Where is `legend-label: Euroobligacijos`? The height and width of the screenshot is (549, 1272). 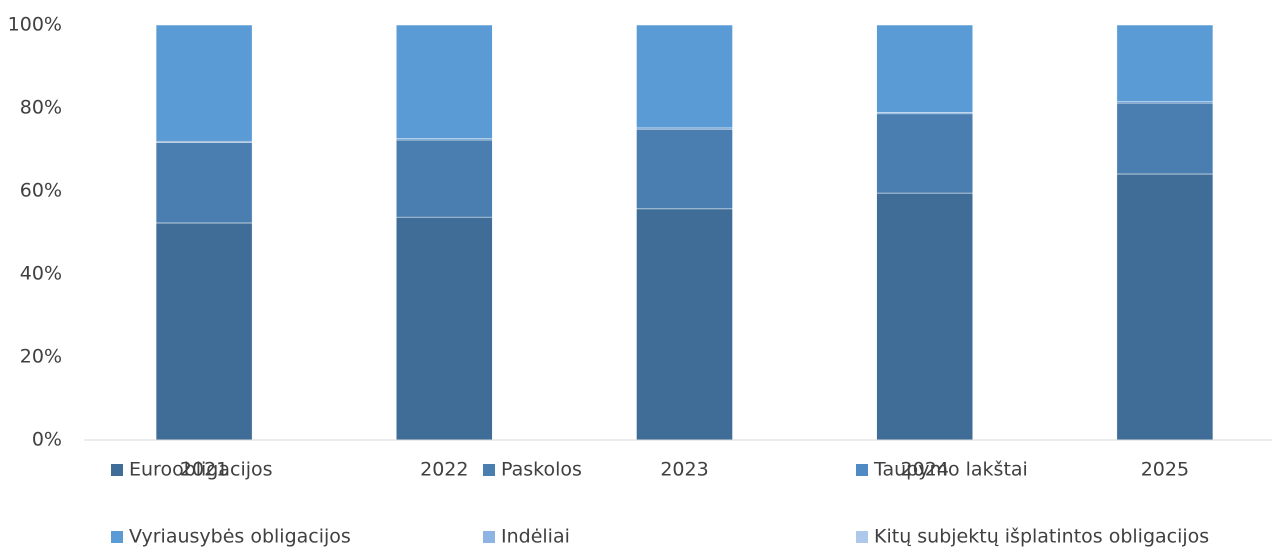 legend-label: Euroobligacijos is located at coordinates (201, 470).